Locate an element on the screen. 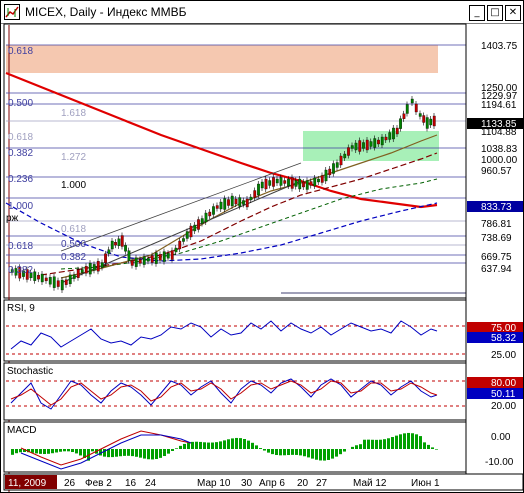 This screenshot has width=524, height=493. maximize-button: □ is located at coordinates (495, 13).